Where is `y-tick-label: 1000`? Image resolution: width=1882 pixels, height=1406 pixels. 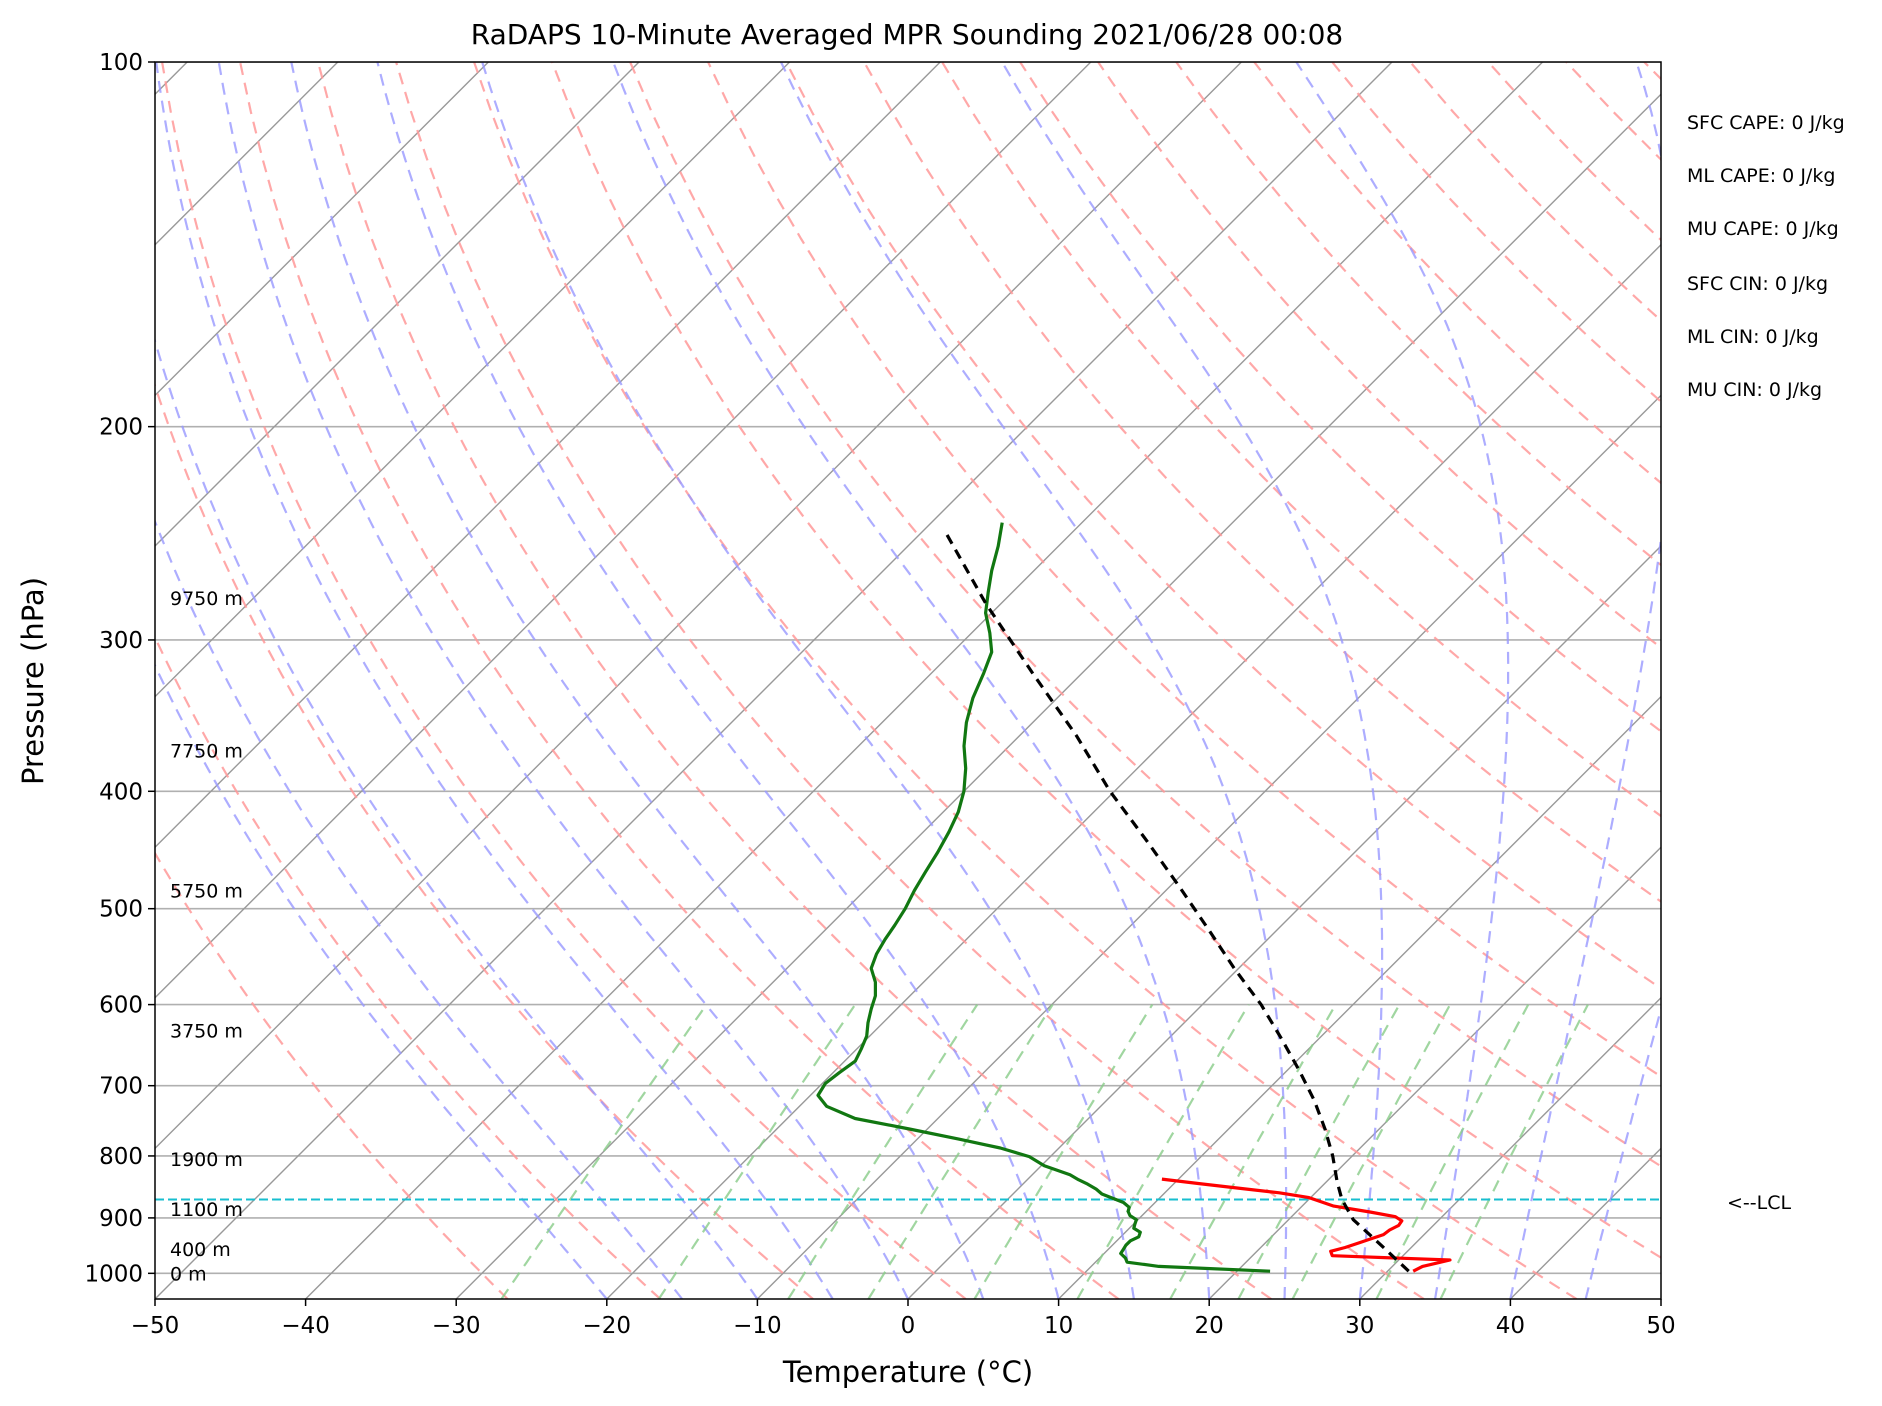
y-tick-label: 1000 is located at coordinates (113, 1274).